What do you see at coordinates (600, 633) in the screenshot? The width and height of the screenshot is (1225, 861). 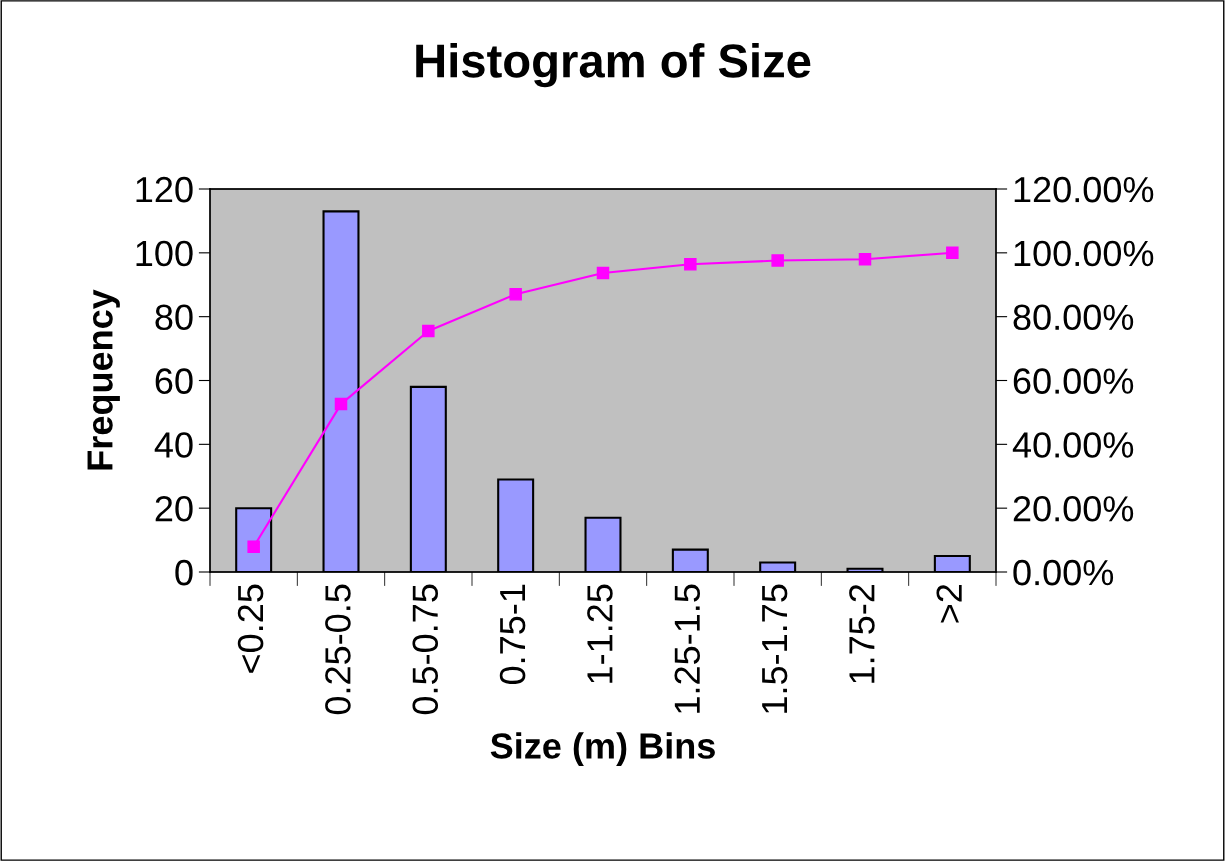 I see `x-tick-label: 1-1.25` at bounding box center [600, 633].